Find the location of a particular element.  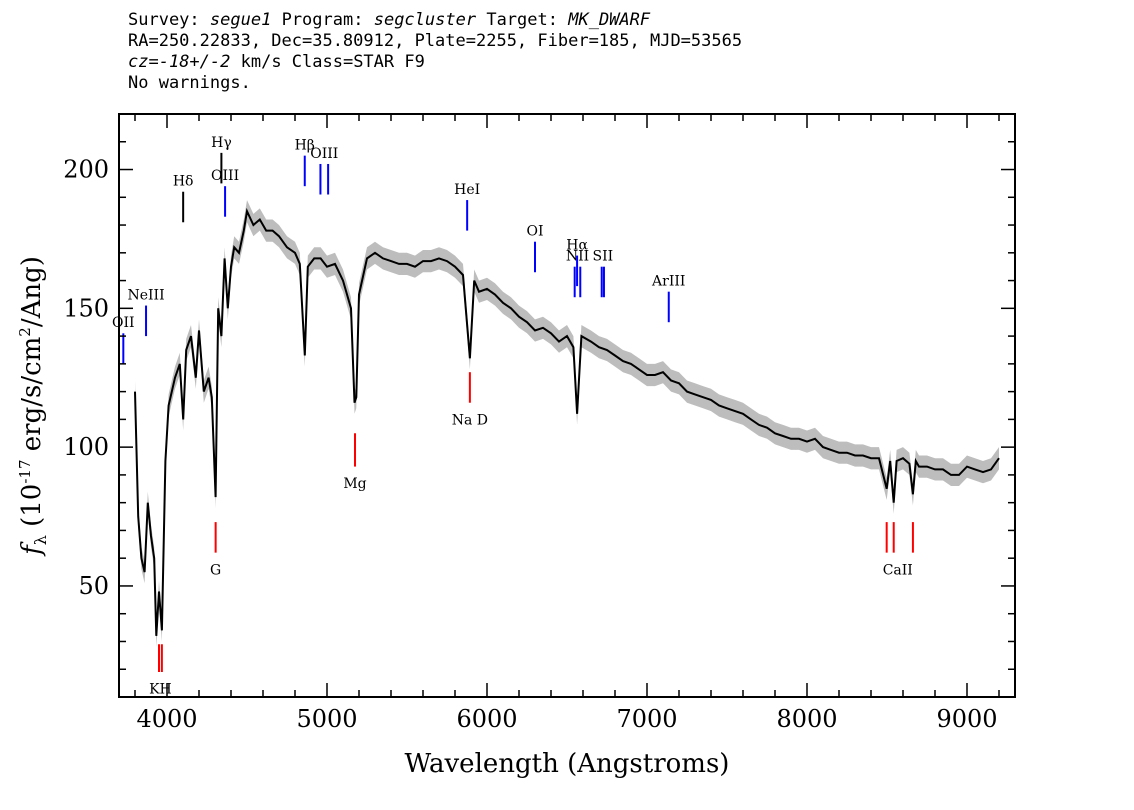

line-marker-label: OI is located at coordinates (534, 232).